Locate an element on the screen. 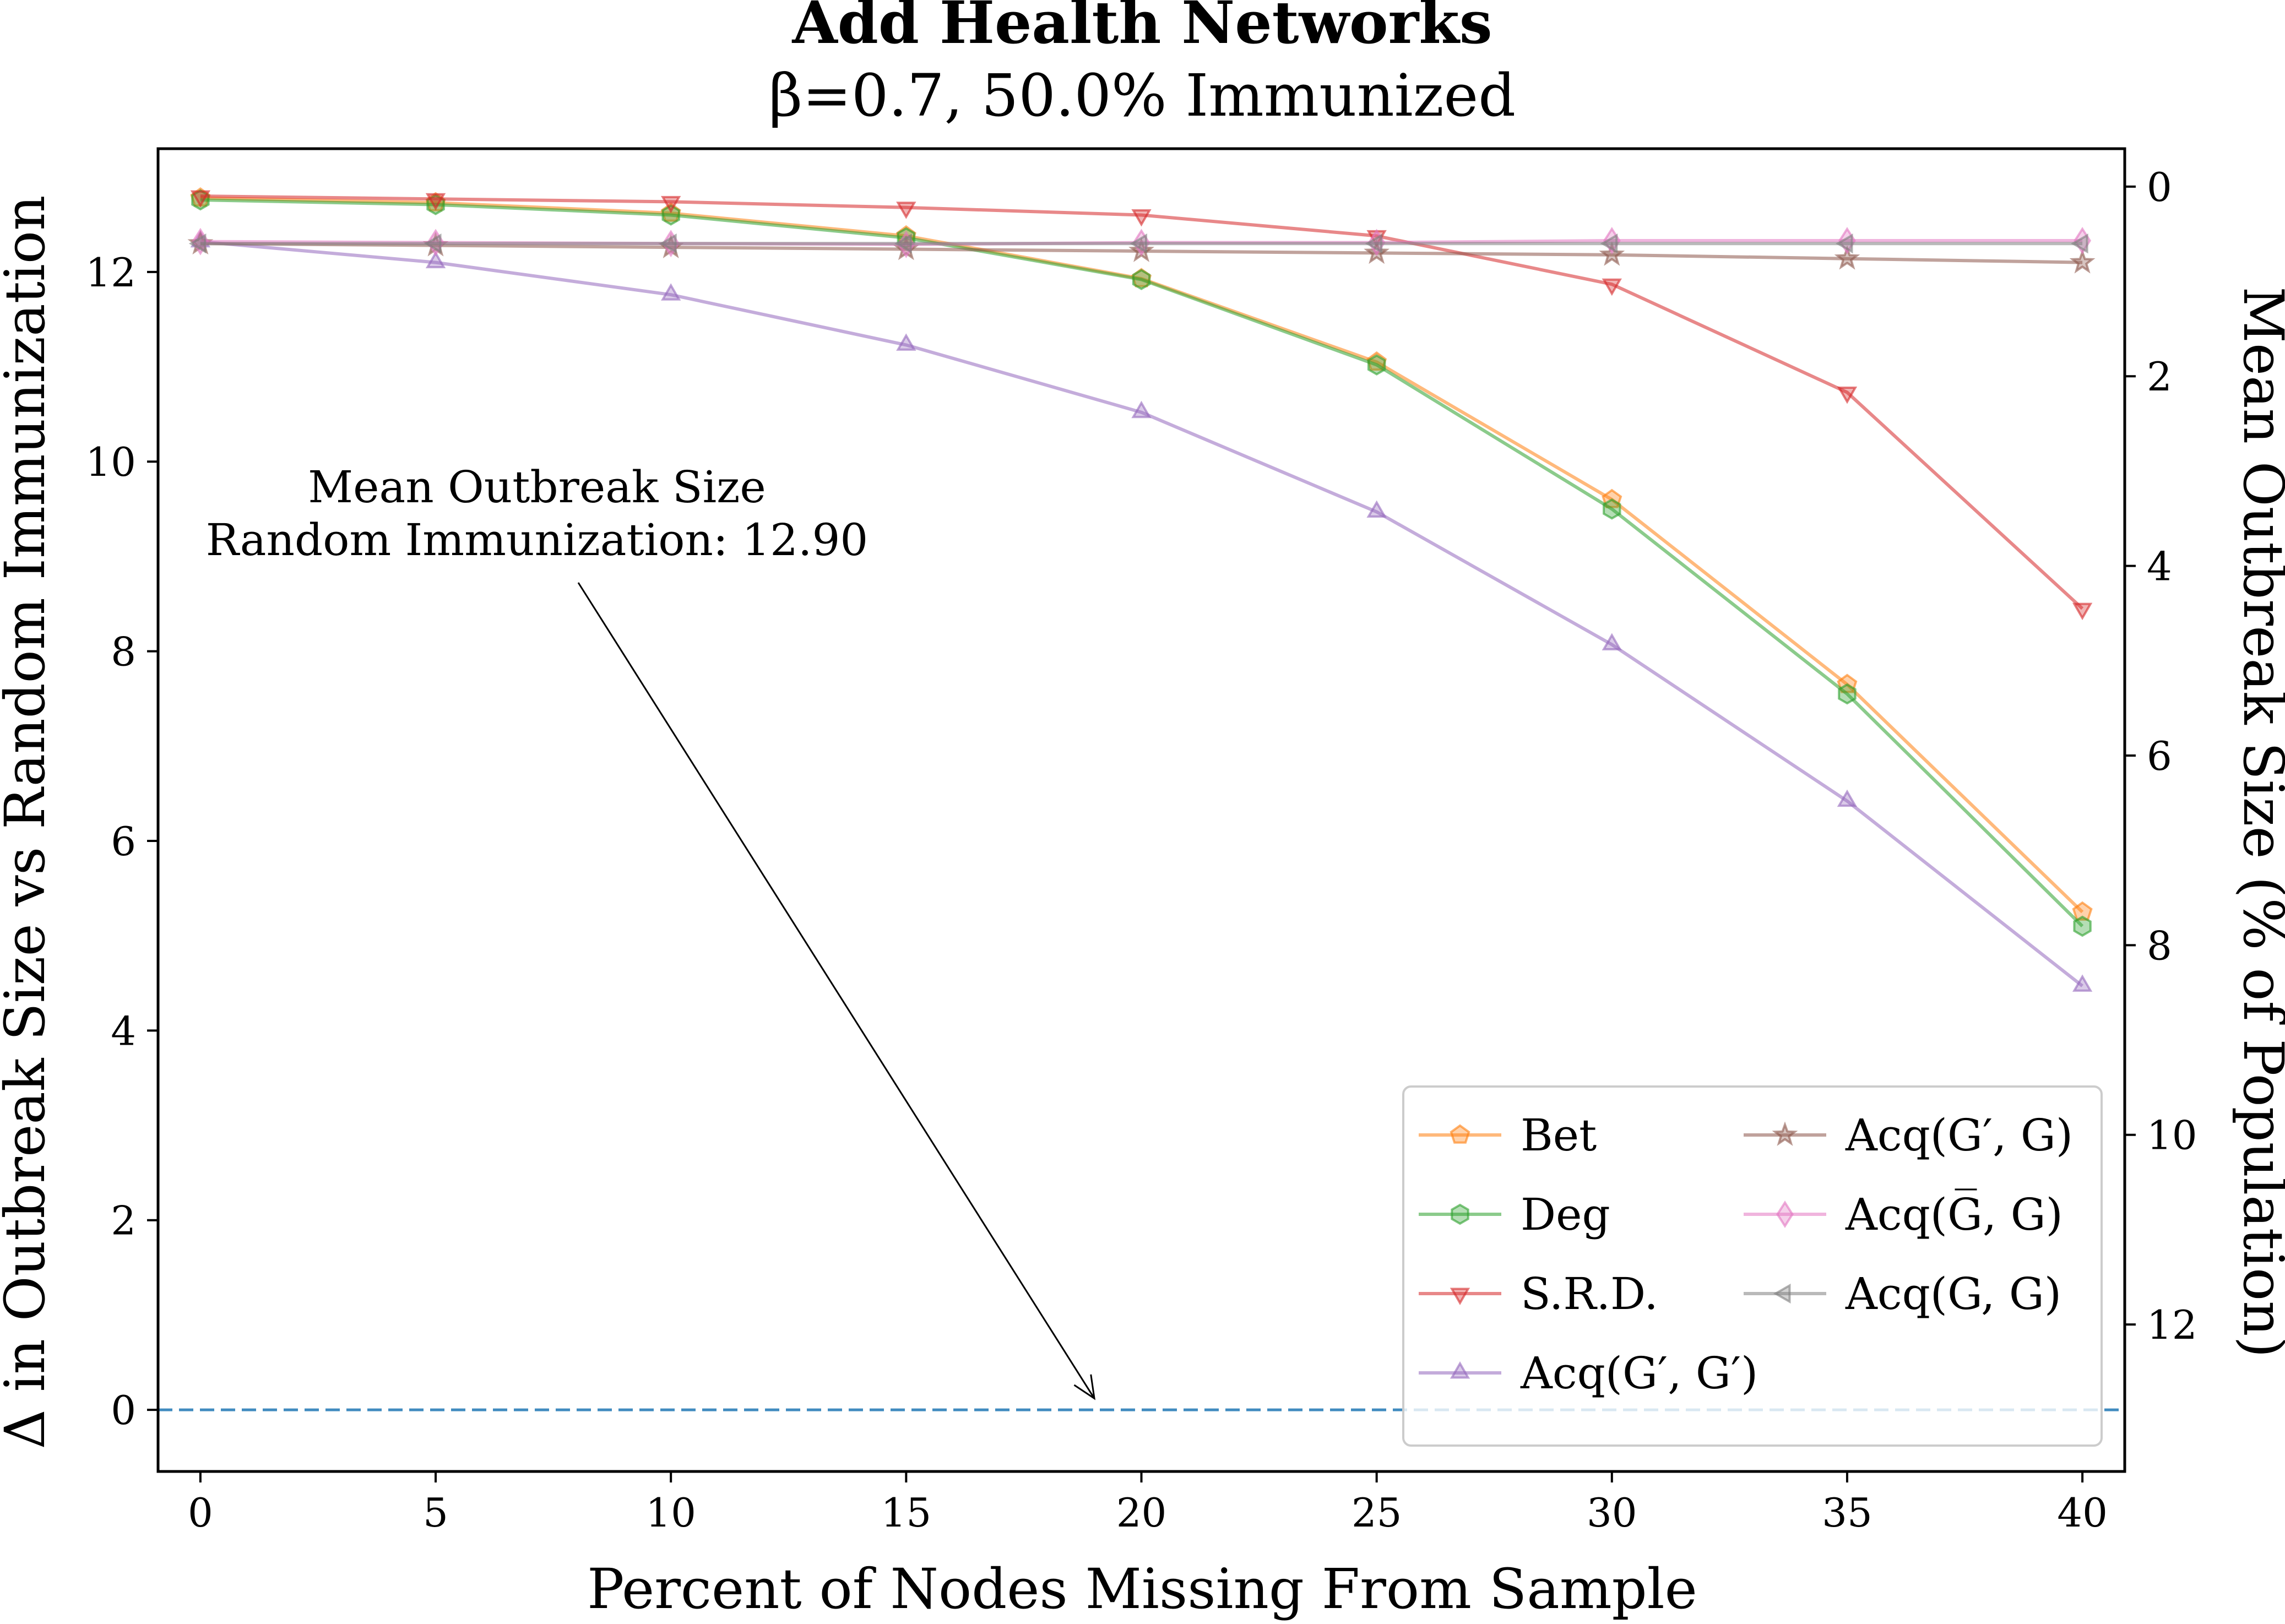  x-tick-label: 10 is located at coordinates (670, 1513).